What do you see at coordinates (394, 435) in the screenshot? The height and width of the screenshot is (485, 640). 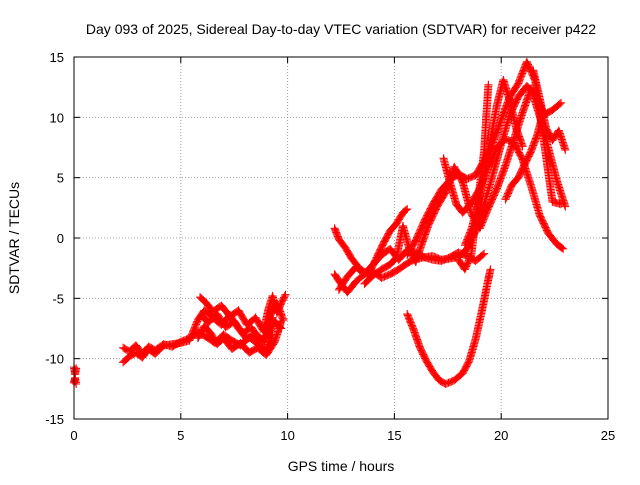 I see `x-tick-label: 15` at bounding box center [394, 435].